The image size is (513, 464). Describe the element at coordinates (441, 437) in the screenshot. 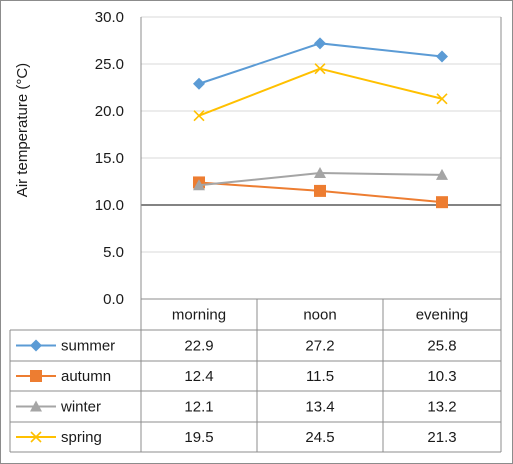

I see `table-value: 21.3` at that location.